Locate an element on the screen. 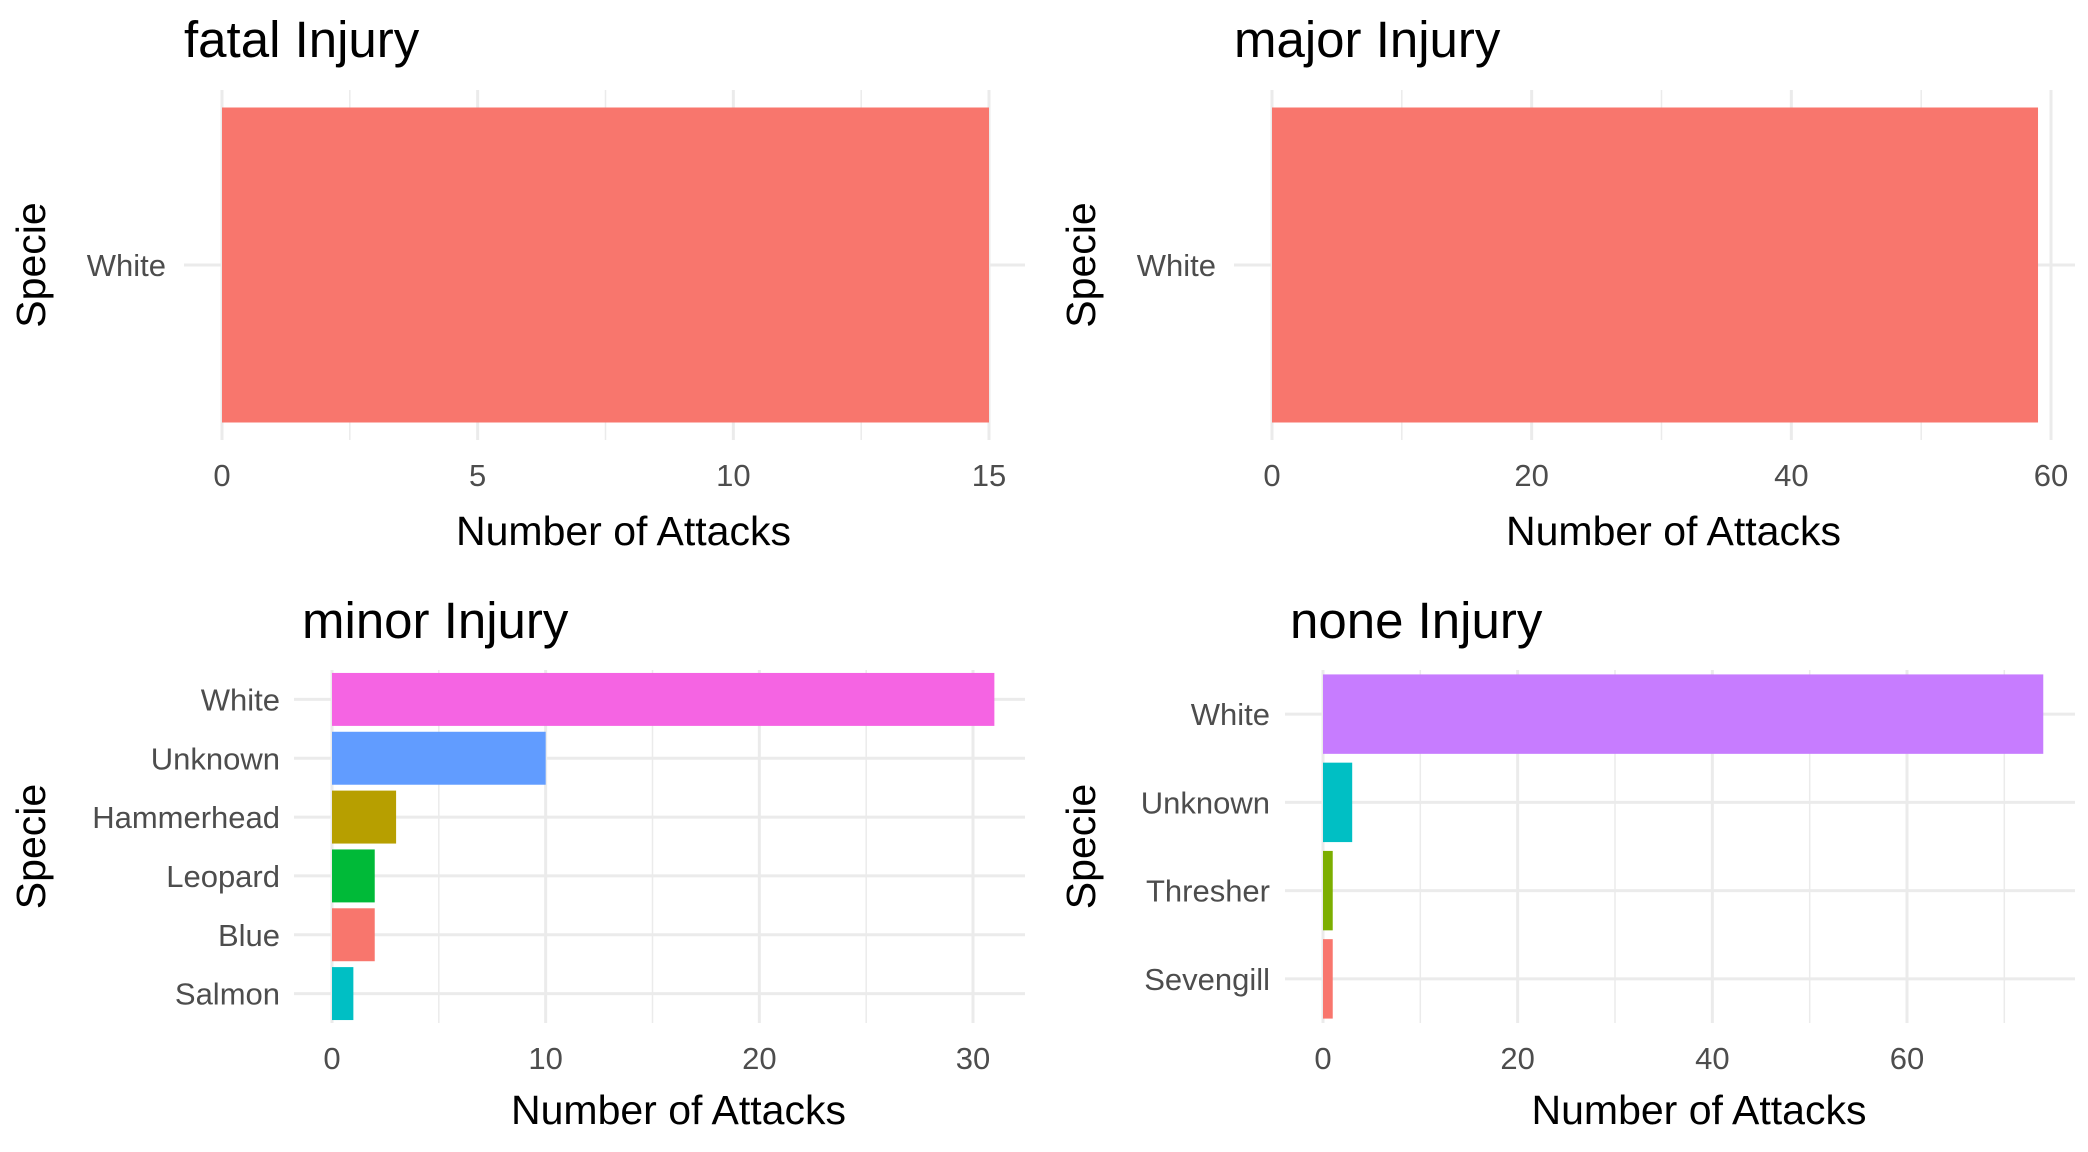 The width and height of the screenshot is (2088, 1152). y-tick-label: Sevengill is located at coordinates (1207, 979).